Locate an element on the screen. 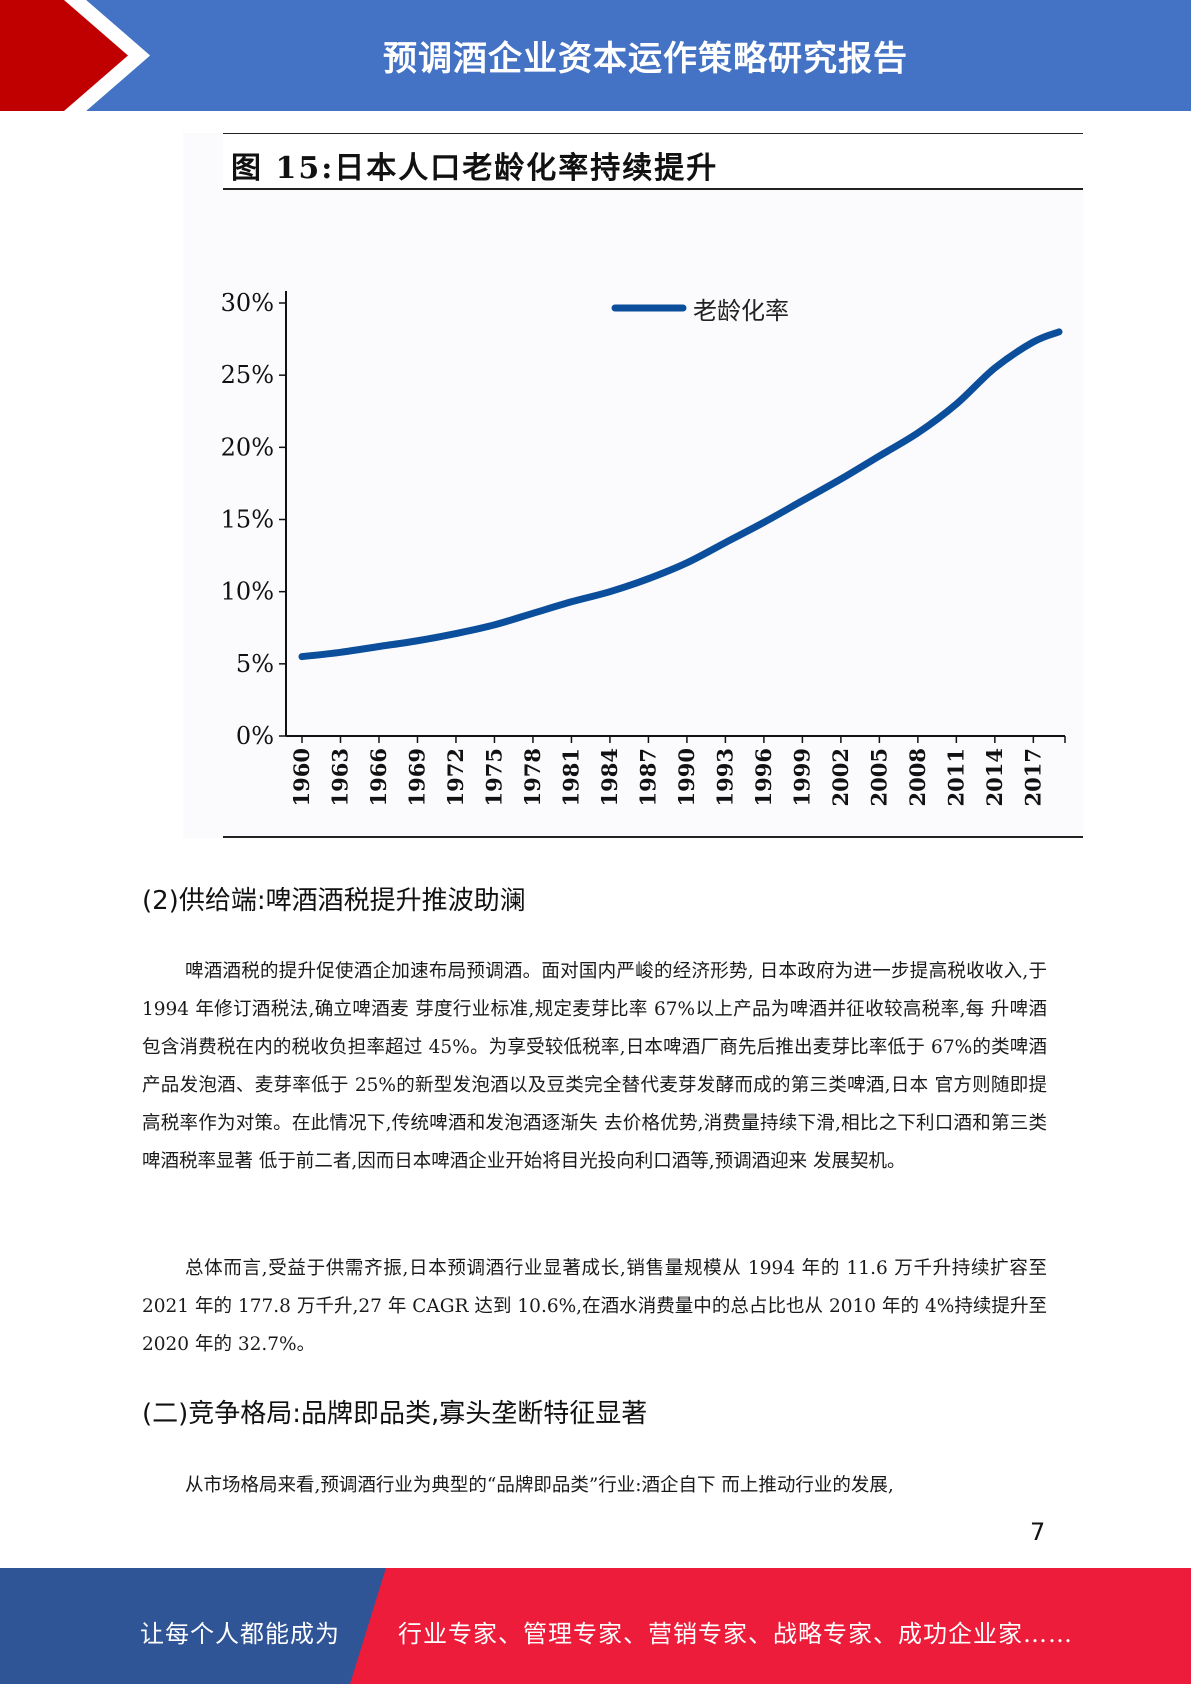 This screenshot has width=1191, height=1684. x-tick-label: 1972 is located at coordinates (455, 777).